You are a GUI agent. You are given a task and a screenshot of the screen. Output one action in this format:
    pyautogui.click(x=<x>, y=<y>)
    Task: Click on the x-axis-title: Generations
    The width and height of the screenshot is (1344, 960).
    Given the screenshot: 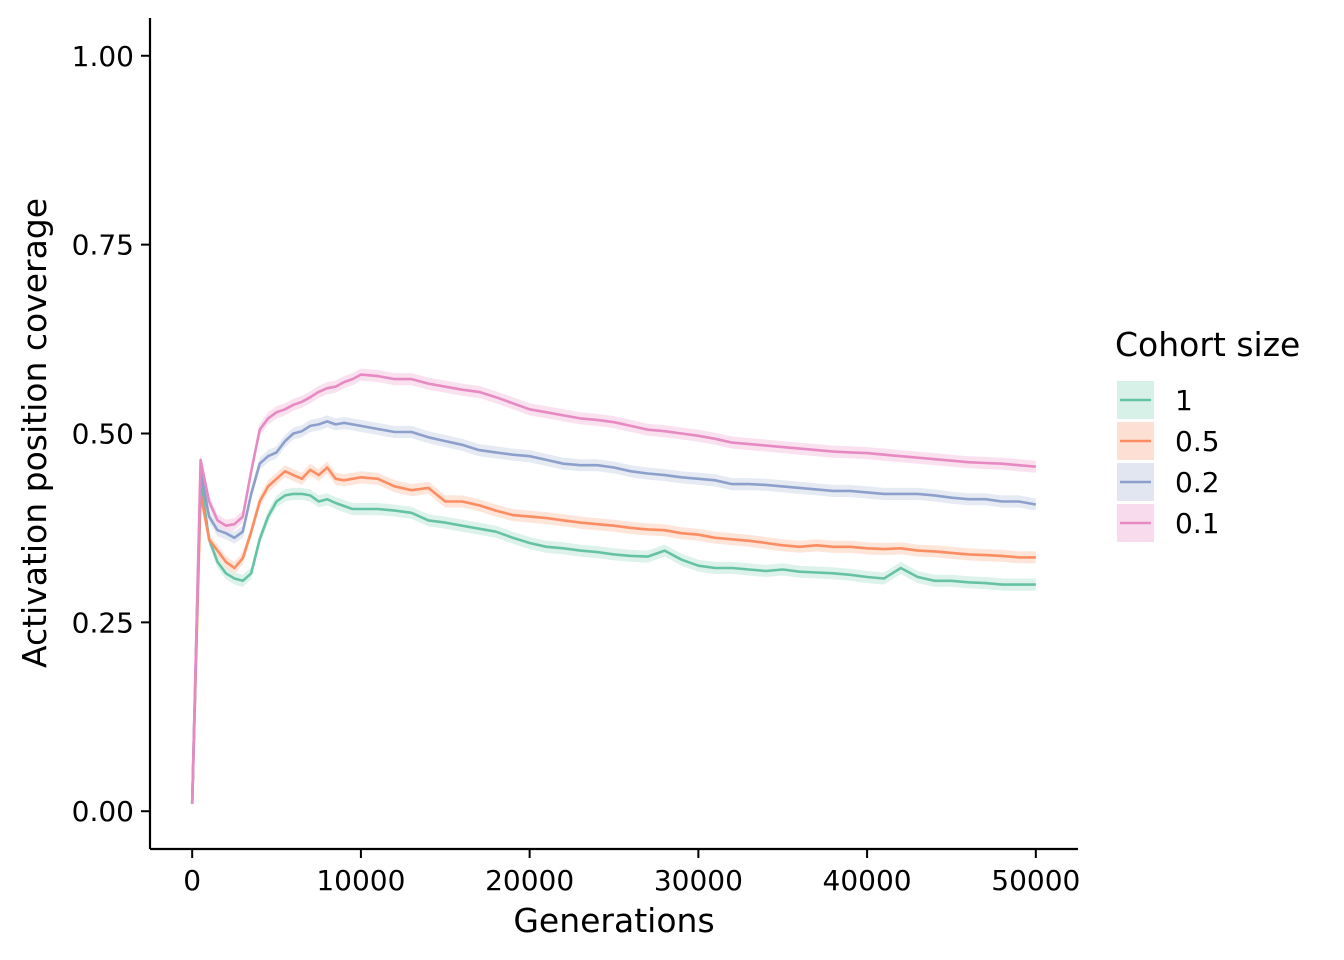 What is the action you would take?
    pyautogui.click(x=613, y=920)
    